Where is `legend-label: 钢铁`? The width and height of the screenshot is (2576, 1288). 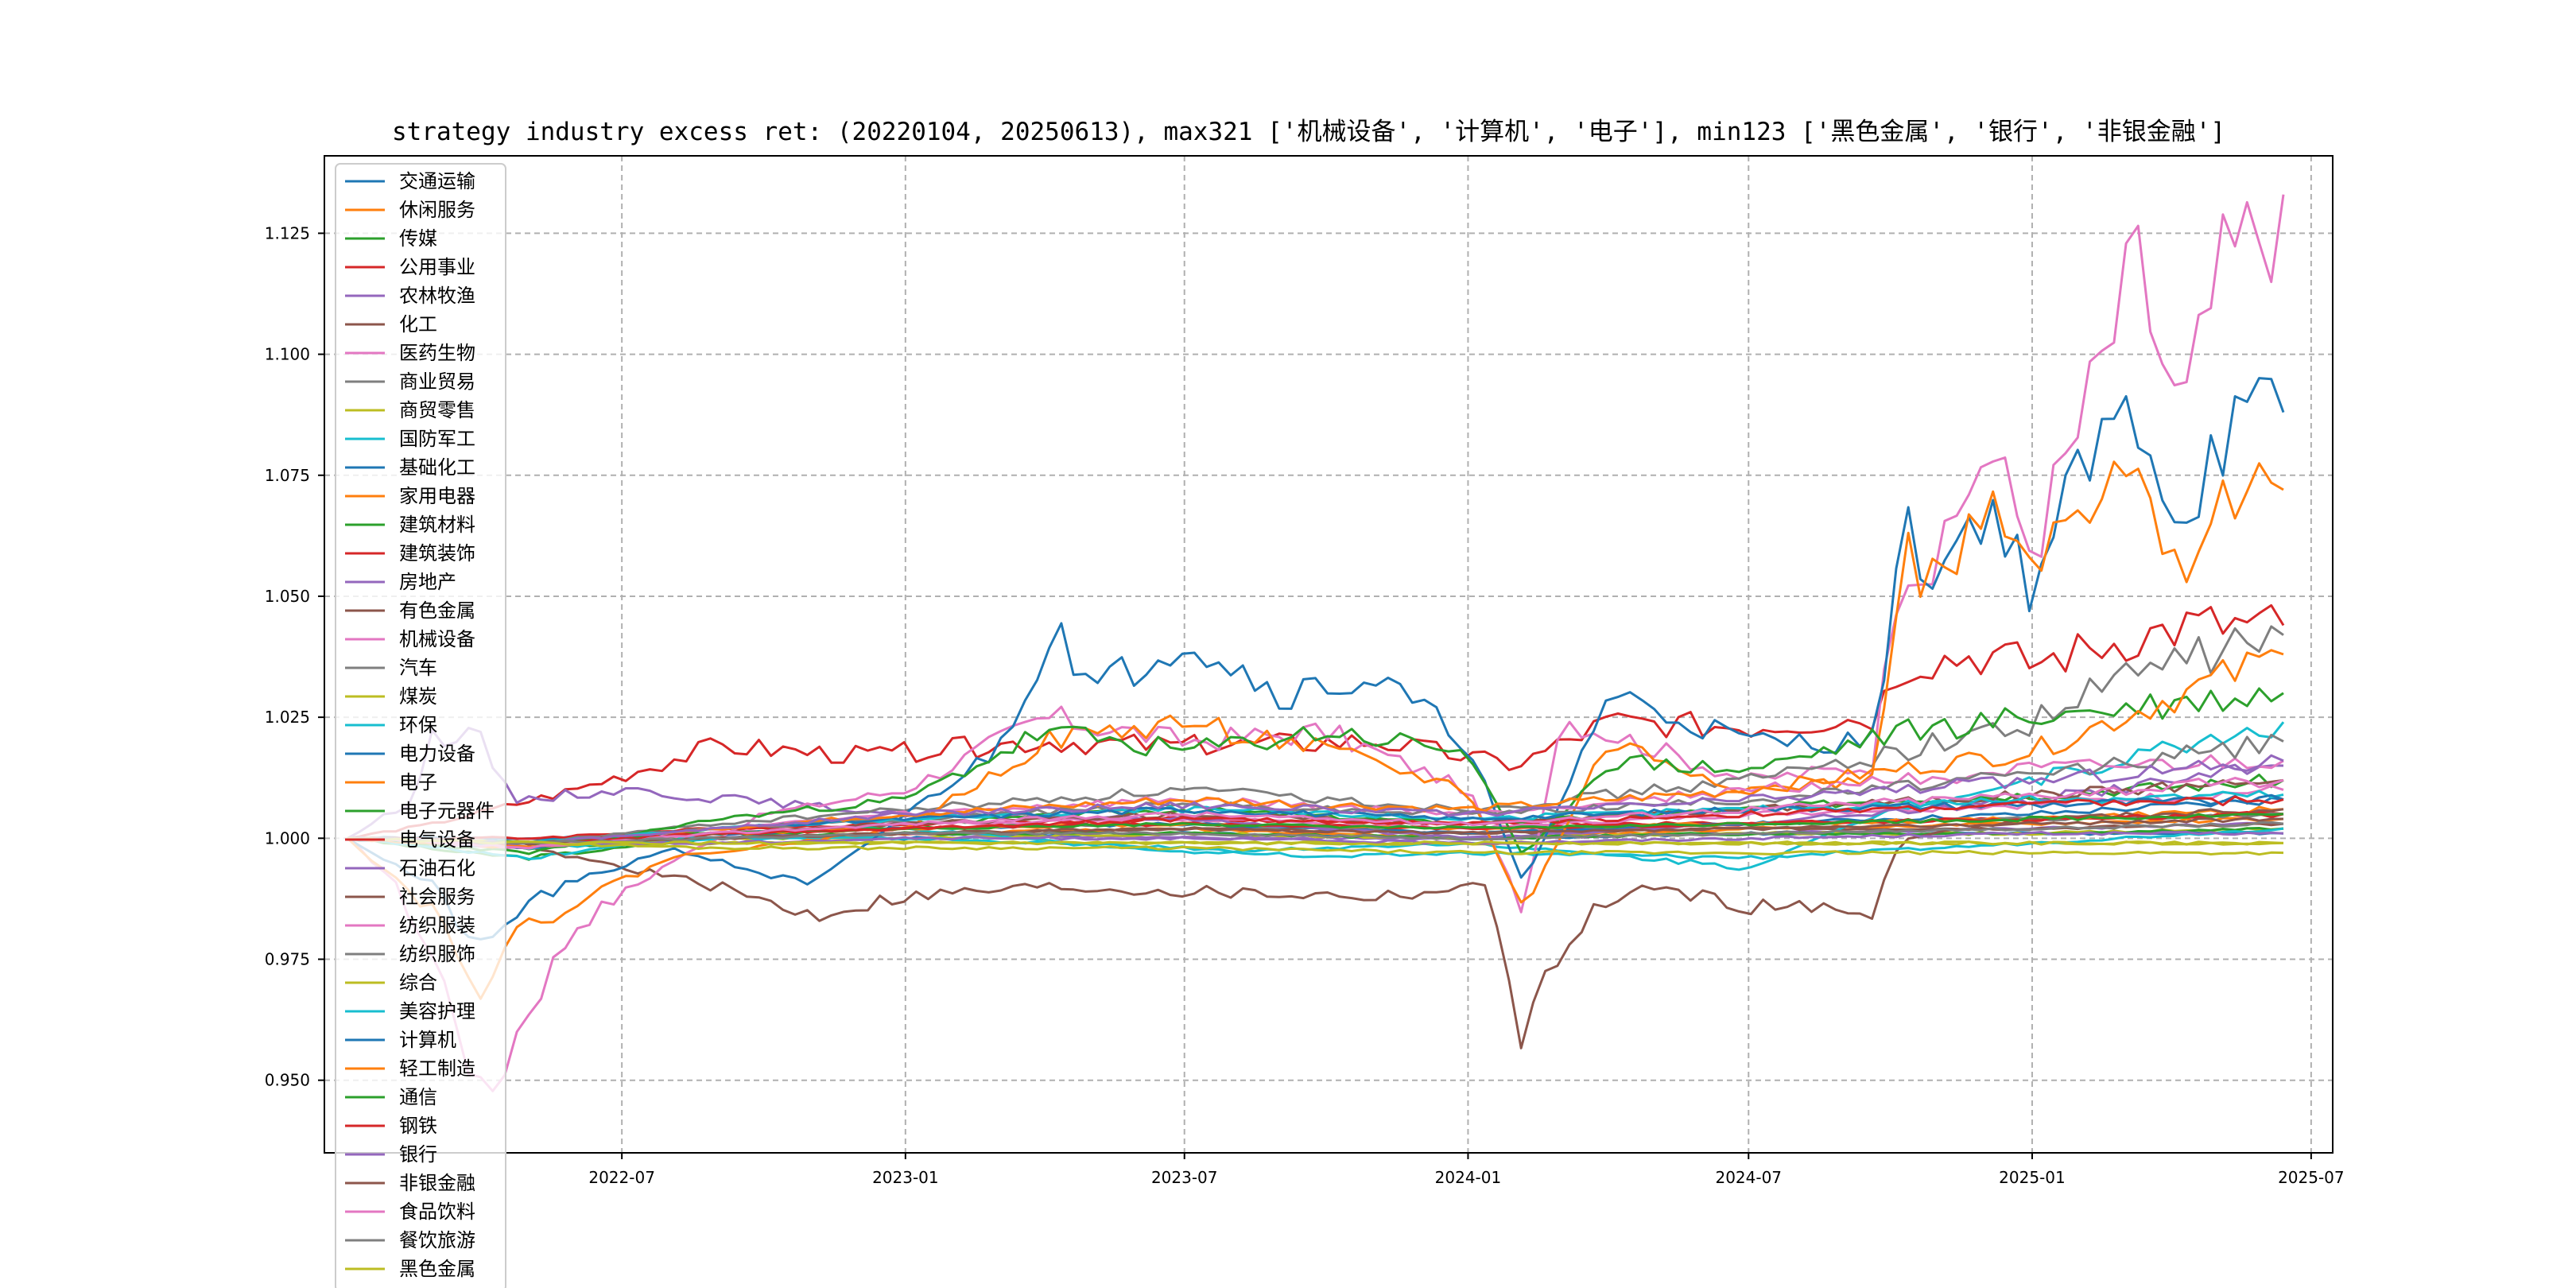 legend-label: 钢铁 is located at coordinates (418, 1126).